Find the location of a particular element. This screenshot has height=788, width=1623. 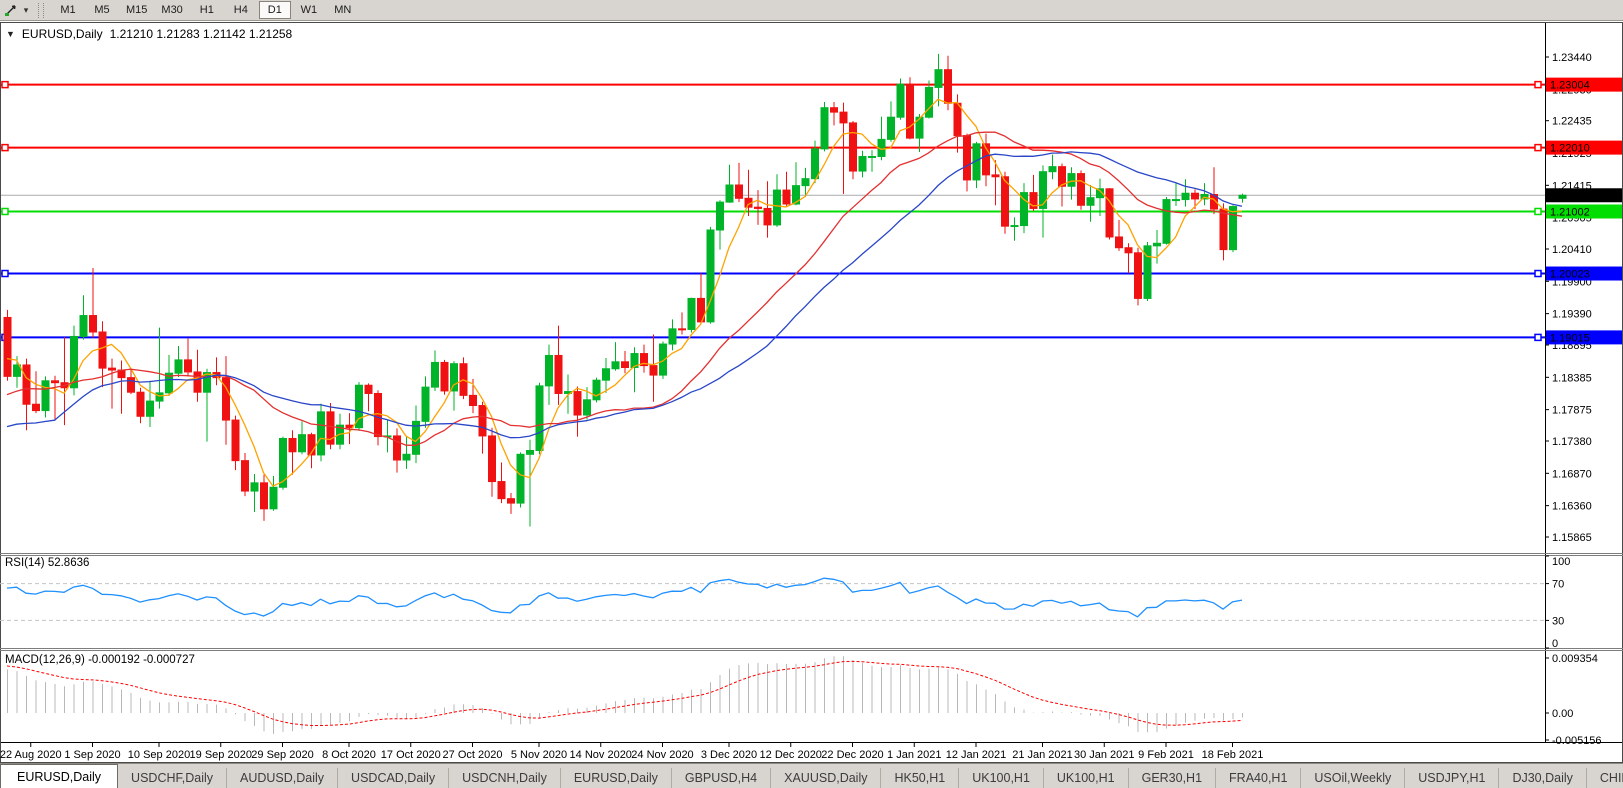

date-axis-tick-label: 8 Oct 2020 is located at coordinates (349, 755).